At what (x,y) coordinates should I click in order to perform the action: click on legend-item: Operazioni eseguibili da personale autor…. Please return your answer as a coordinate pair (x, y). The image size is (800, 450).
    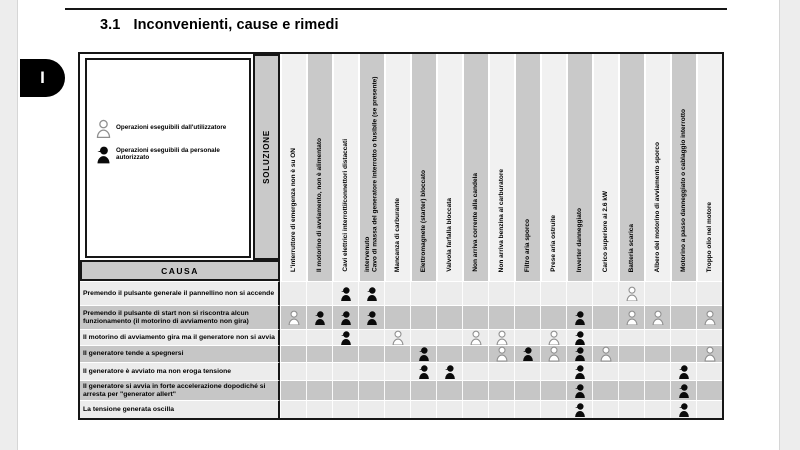
    Looking at the image, I should click on (170, 154).